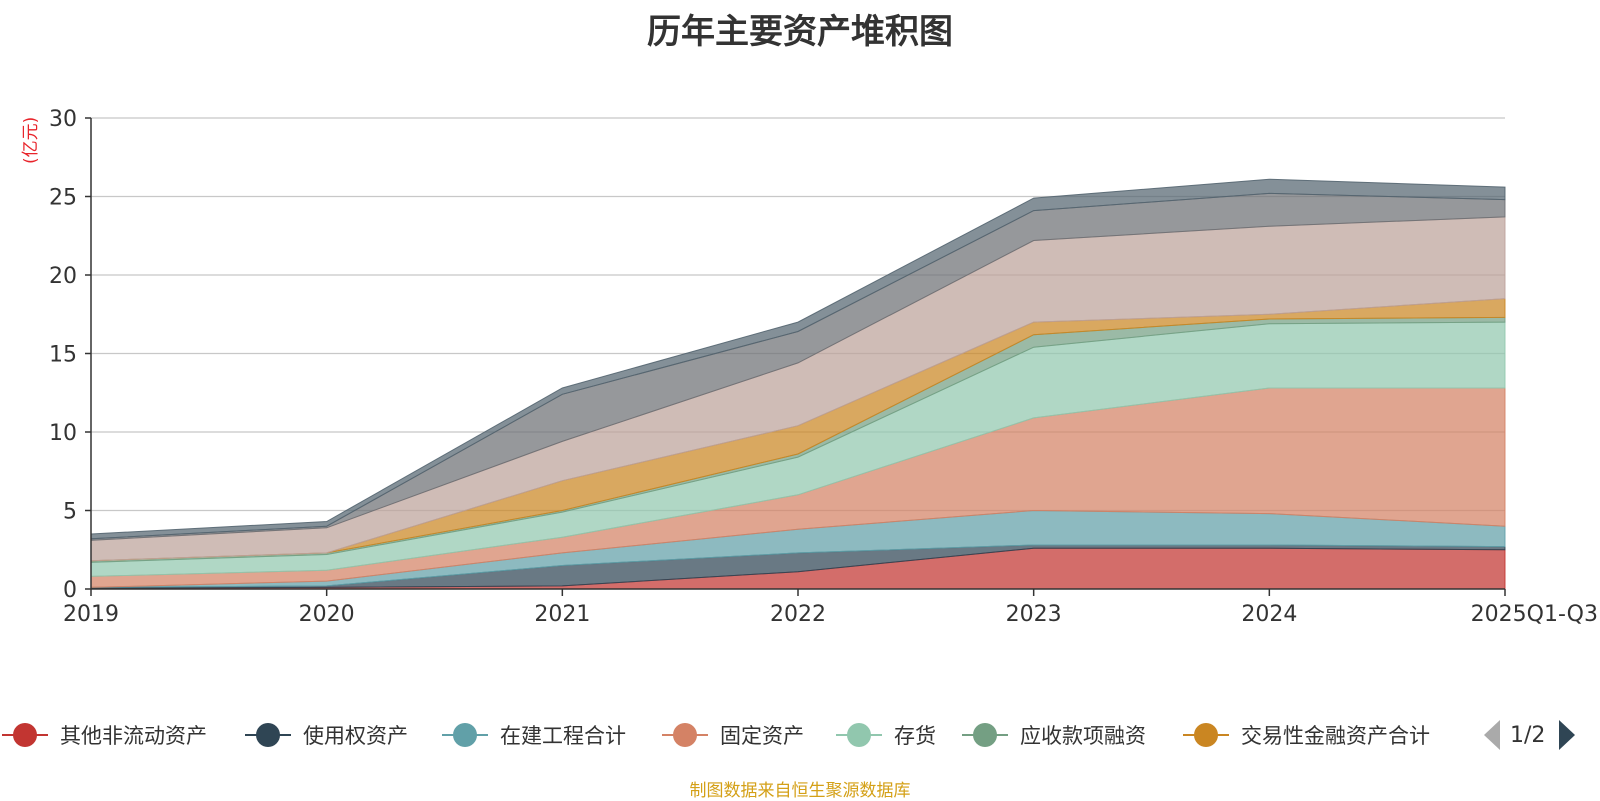 The width and height of the screenshot is (1600, 801). I want to click on legend-pager: 1/2, so click(1530, 735).